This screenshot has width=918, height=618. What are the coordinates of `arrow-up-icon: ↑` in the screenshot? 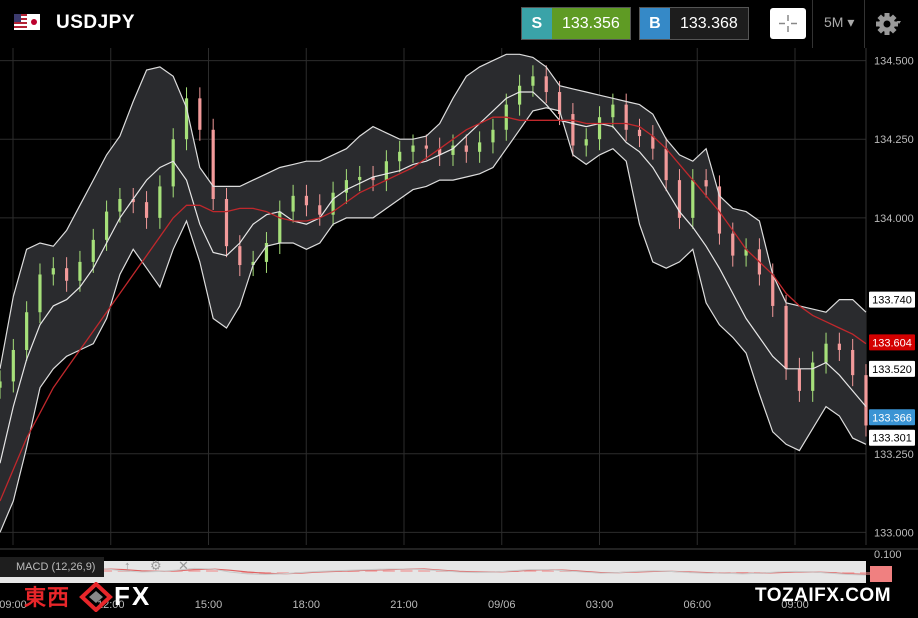 It's located at (127, 565).